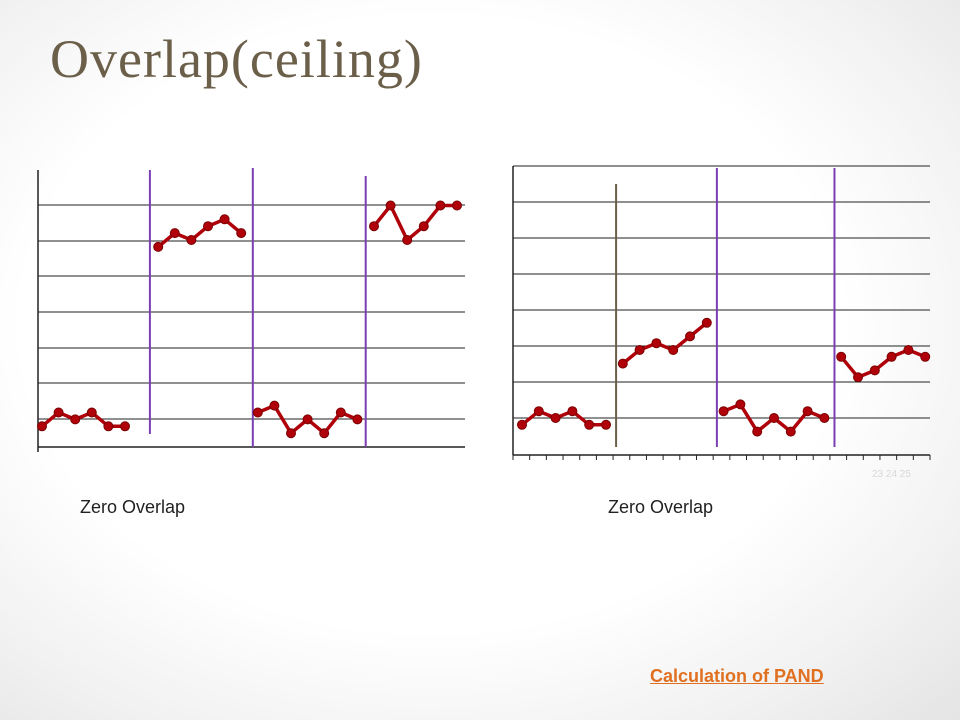 Image resolution: width=960 pixels, height=720 pixels. I want to click on faint-tick-labels: 23 24 25, so click(891, 474).